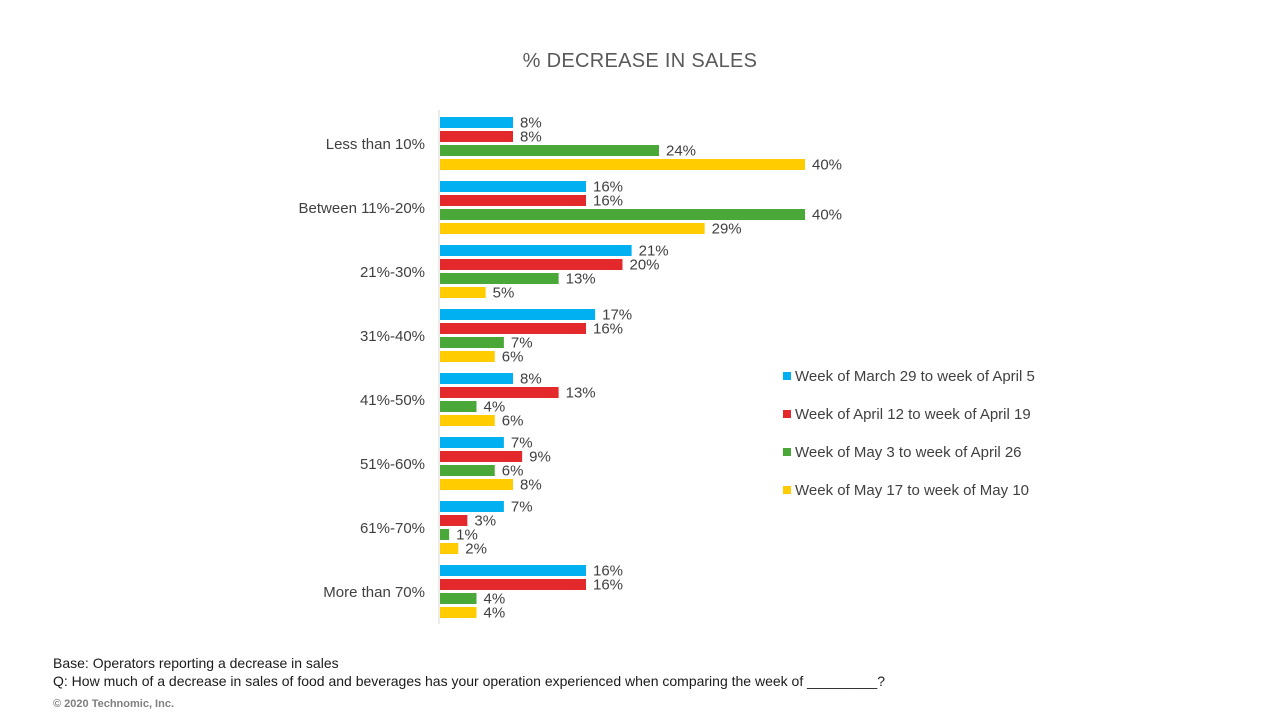 The image size is (1280, 720). What do you see at coordinates (467, 535) in the screenshot?
I see `data-label: 1%` at bounding box center [467, 535].